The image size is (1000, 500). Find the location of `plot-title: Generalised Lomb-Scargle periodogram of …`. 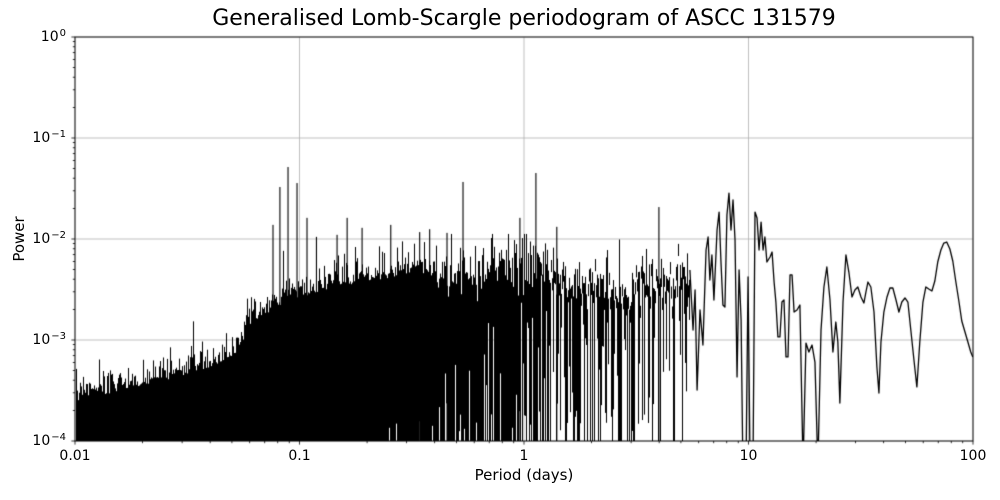

plot-title: Generalised Lomb-Scargle periodogram of … is located at coordinates (524, 18).